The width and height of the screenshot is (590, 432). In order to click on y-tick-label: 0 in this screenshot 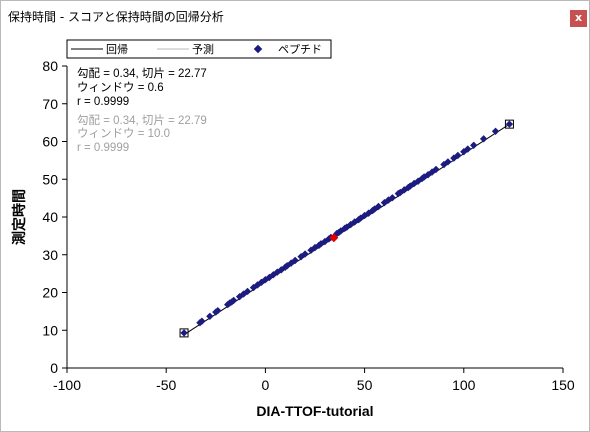, I will do `click(54, 368)`.